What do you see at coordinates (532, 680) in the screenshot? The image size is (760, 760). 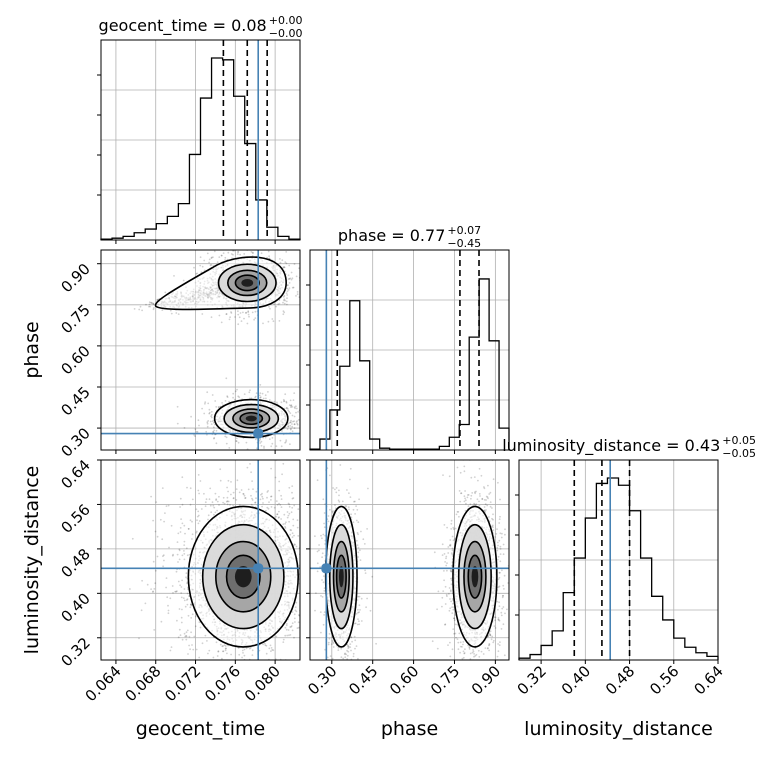 I see `x-tick-label: 0.32` at bounding box center [532, 680].